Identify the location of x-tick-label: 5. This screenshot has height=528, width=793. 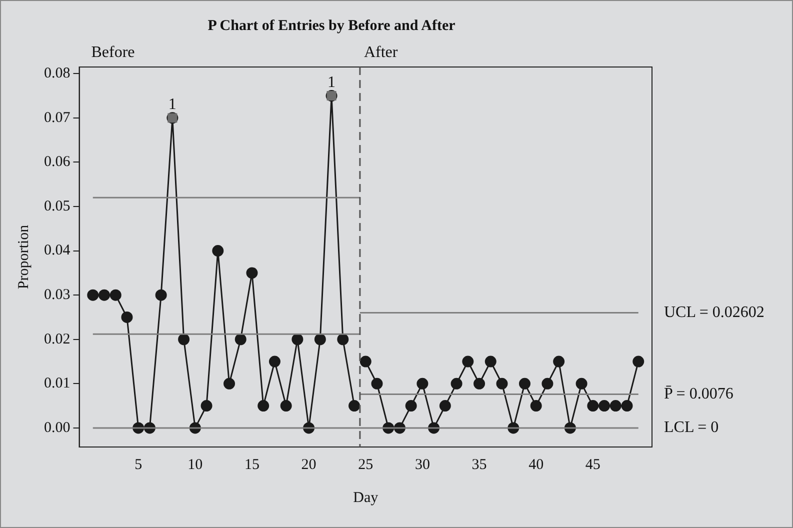
(138, 464).